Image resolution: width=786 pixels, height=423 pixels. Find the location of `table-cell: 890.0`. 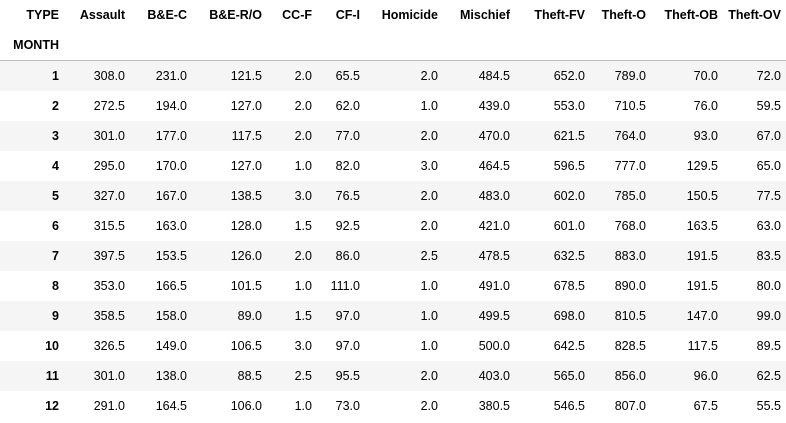

table-cell: 890.0 is located at coordinates (630, 285).